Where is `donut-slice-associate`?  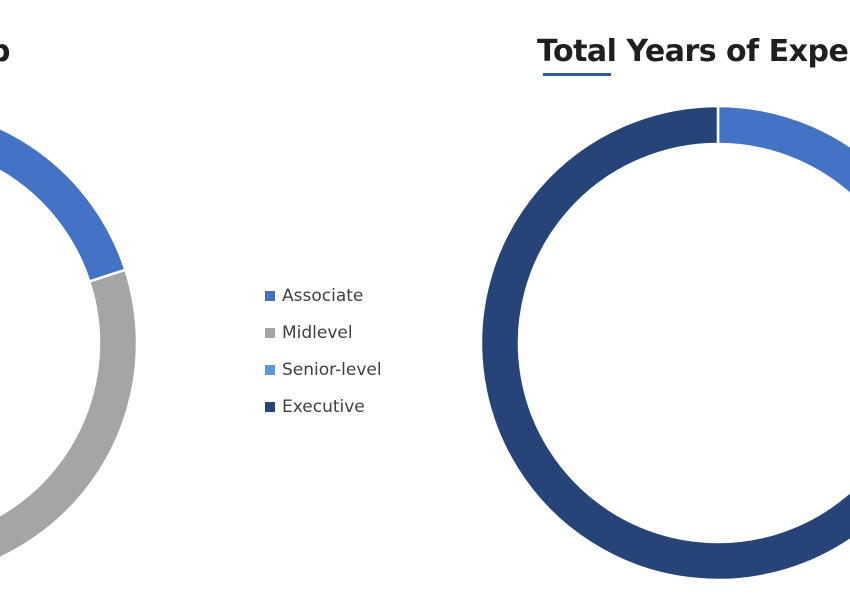
donut-slice-associate is located at coordinates (783, 150).